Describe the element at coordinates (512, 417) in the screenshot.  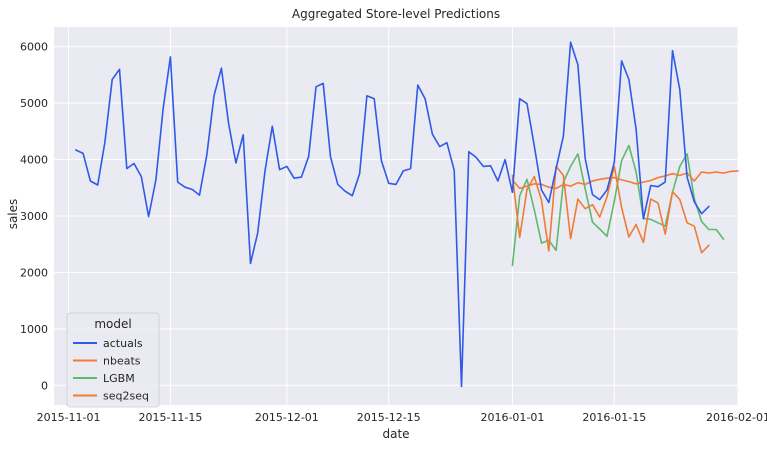
I see `x-tick-label: 2016-01-01` at that location.